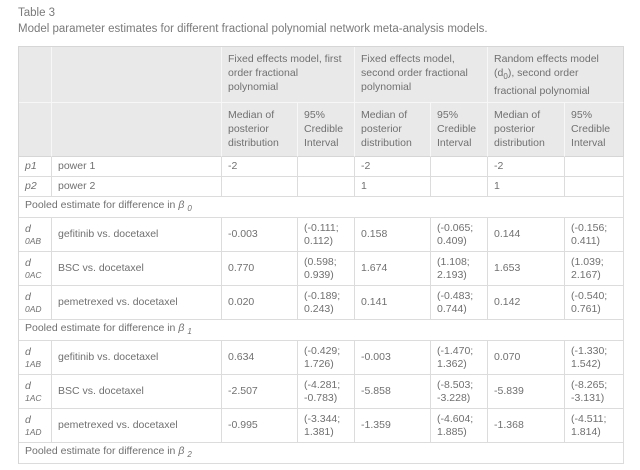 This screenshot has height=470, width=640. I want to click on value-cell: 0.142, so click(527, 303).